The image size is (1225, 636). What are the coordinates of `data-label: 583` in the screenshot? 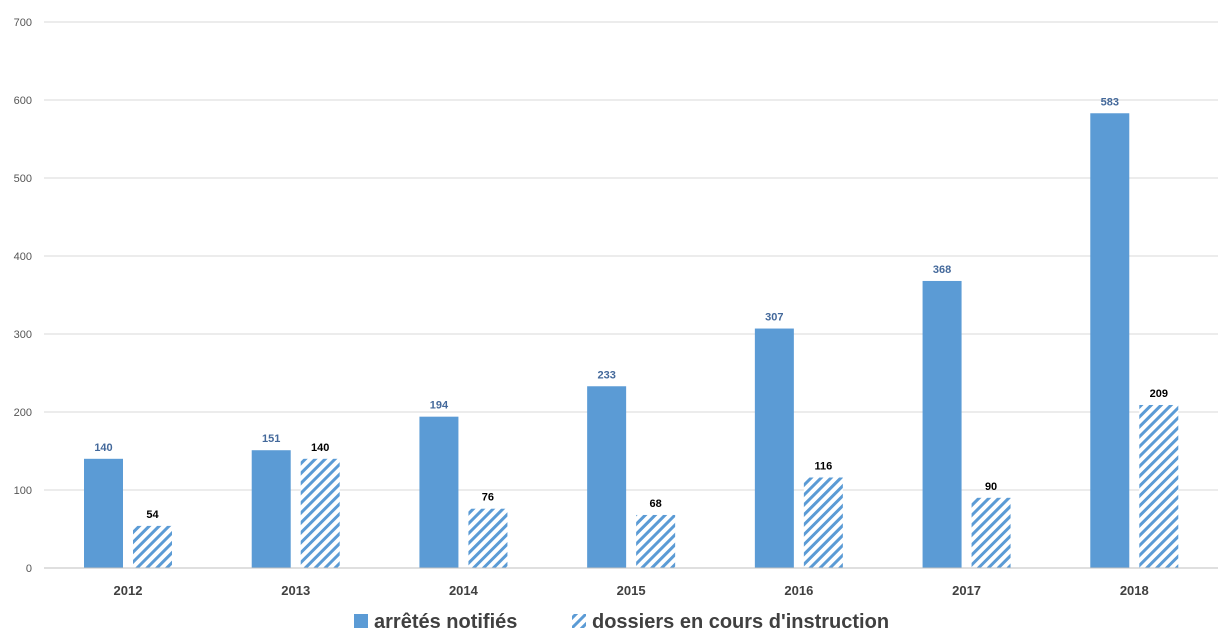 It's located at (1110, 102).